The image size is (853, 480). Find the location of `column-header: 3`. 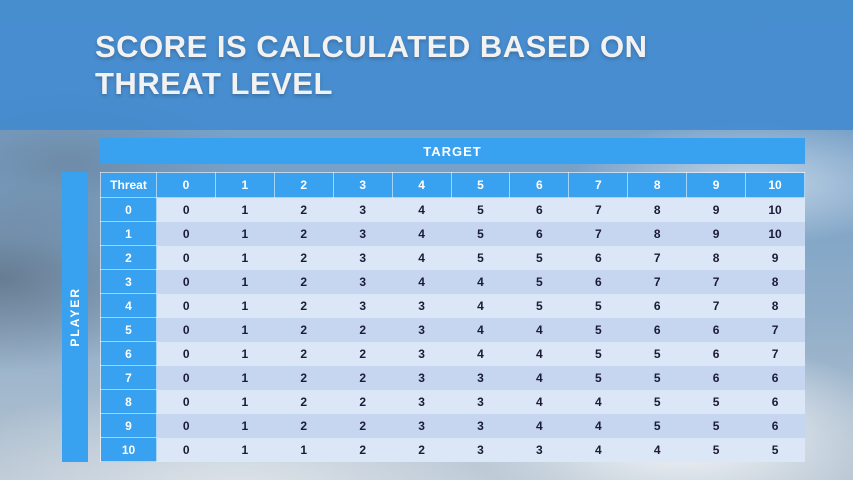

column-header: 3 is located at coordinates (362, 185).